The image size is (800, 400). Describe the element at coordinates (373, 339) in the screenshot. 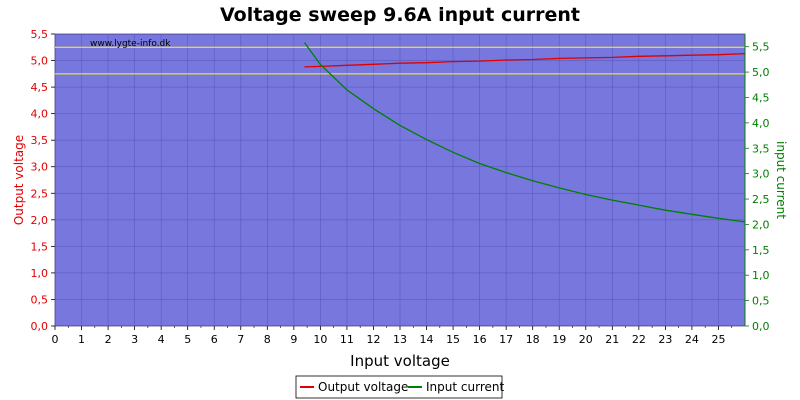

I see `x-tick-label: 12` at that location.